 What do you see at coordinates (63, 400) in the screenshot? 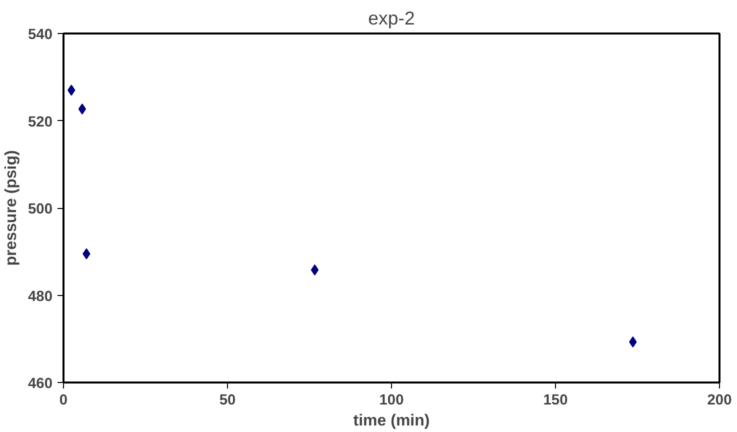
I see `x-tick-label: 0` at bounding box center [63, 400].